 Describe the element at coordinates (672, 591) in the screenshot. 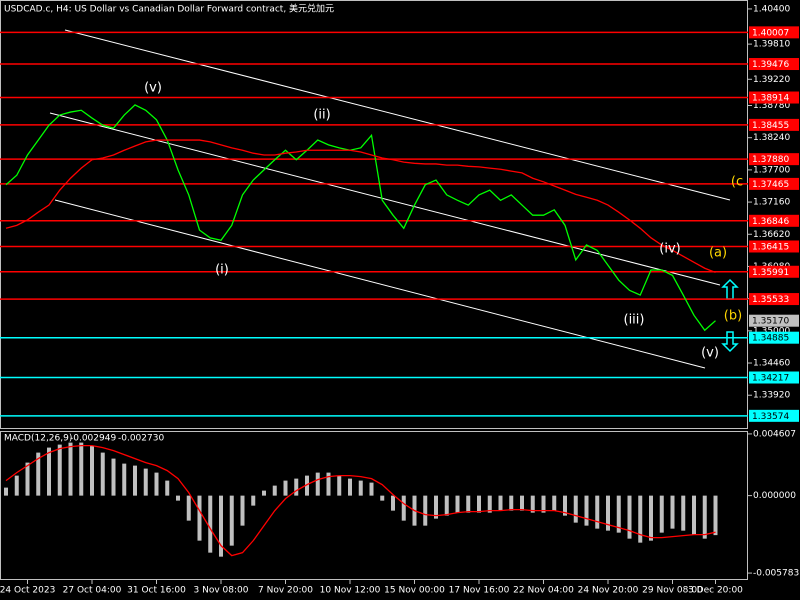

I see `x-tick-label: 29 Nov 08:00` at that location.